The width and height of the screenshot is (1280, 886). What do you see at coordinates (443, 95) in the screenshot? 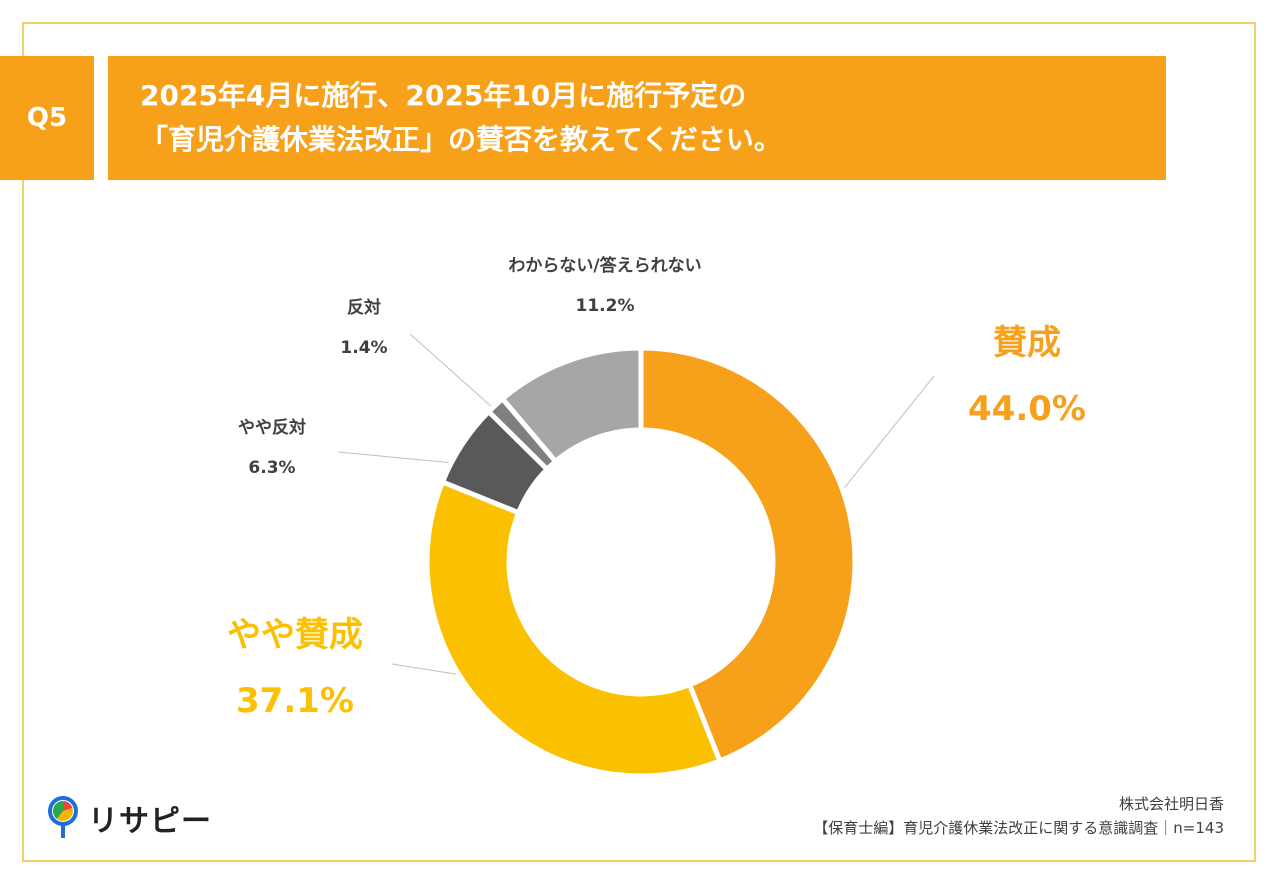
I see `title-line-1: 2025年4月に施行、2025年10月に施行予定の` at bounding box center [443, 95].